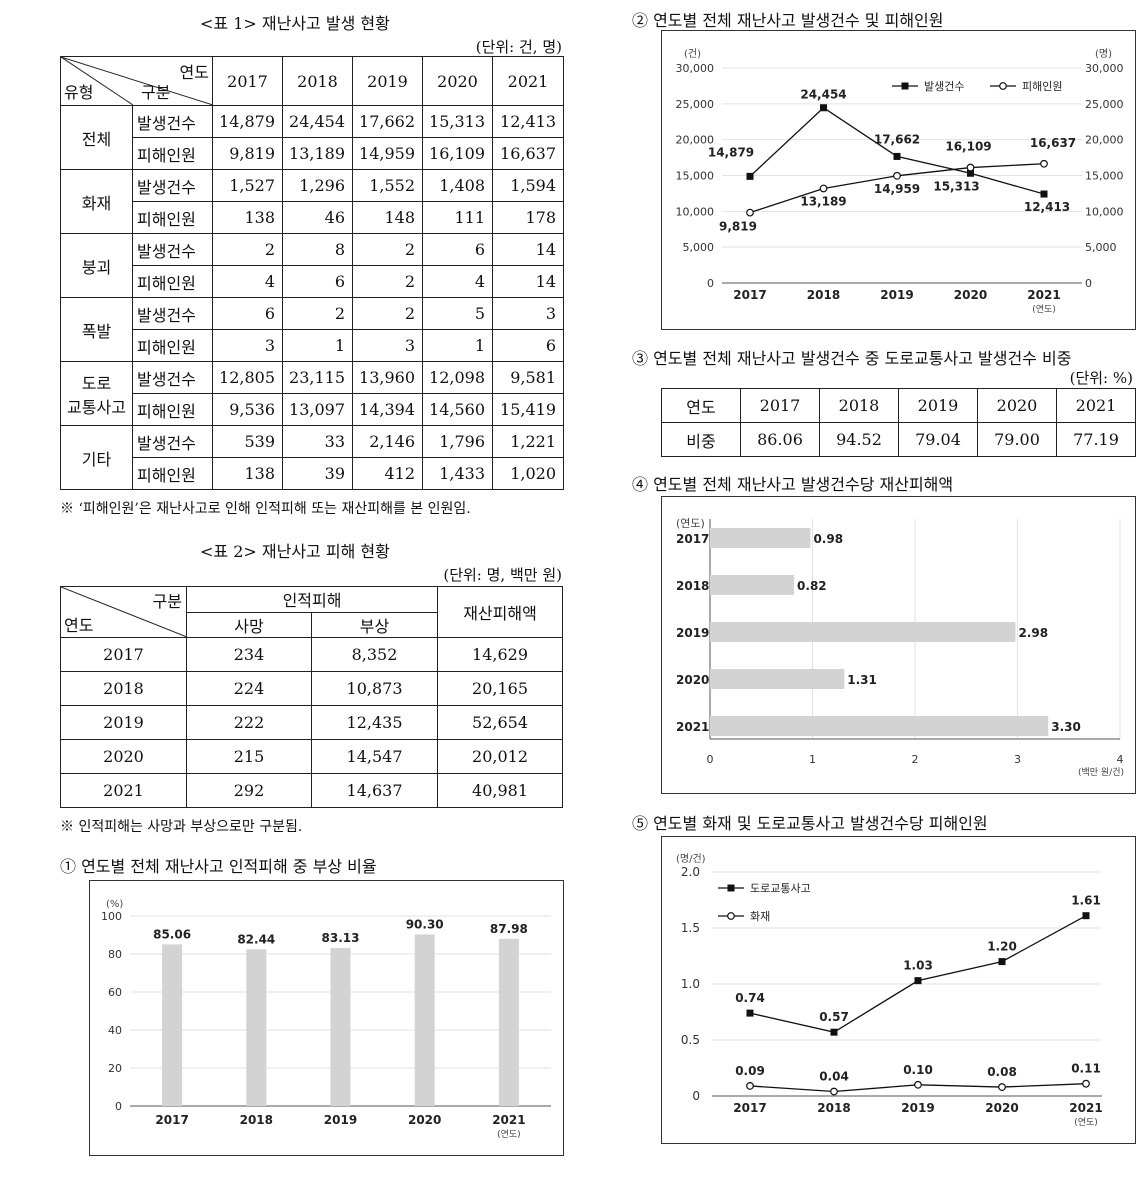 The width and height of the screenshot is (1143, 1181). Describe the element at coordinates (750, 1071) in the screenshot. I see `chart5-data-label: 0.09` at that location.